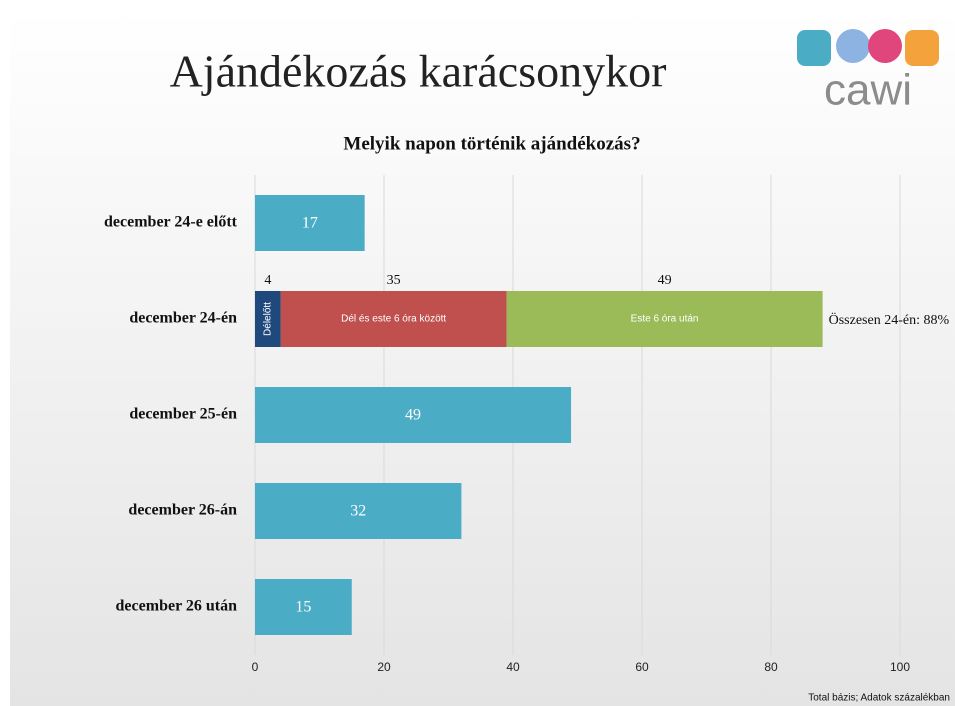  I want to click on data-label: 32, so click(358, 511).